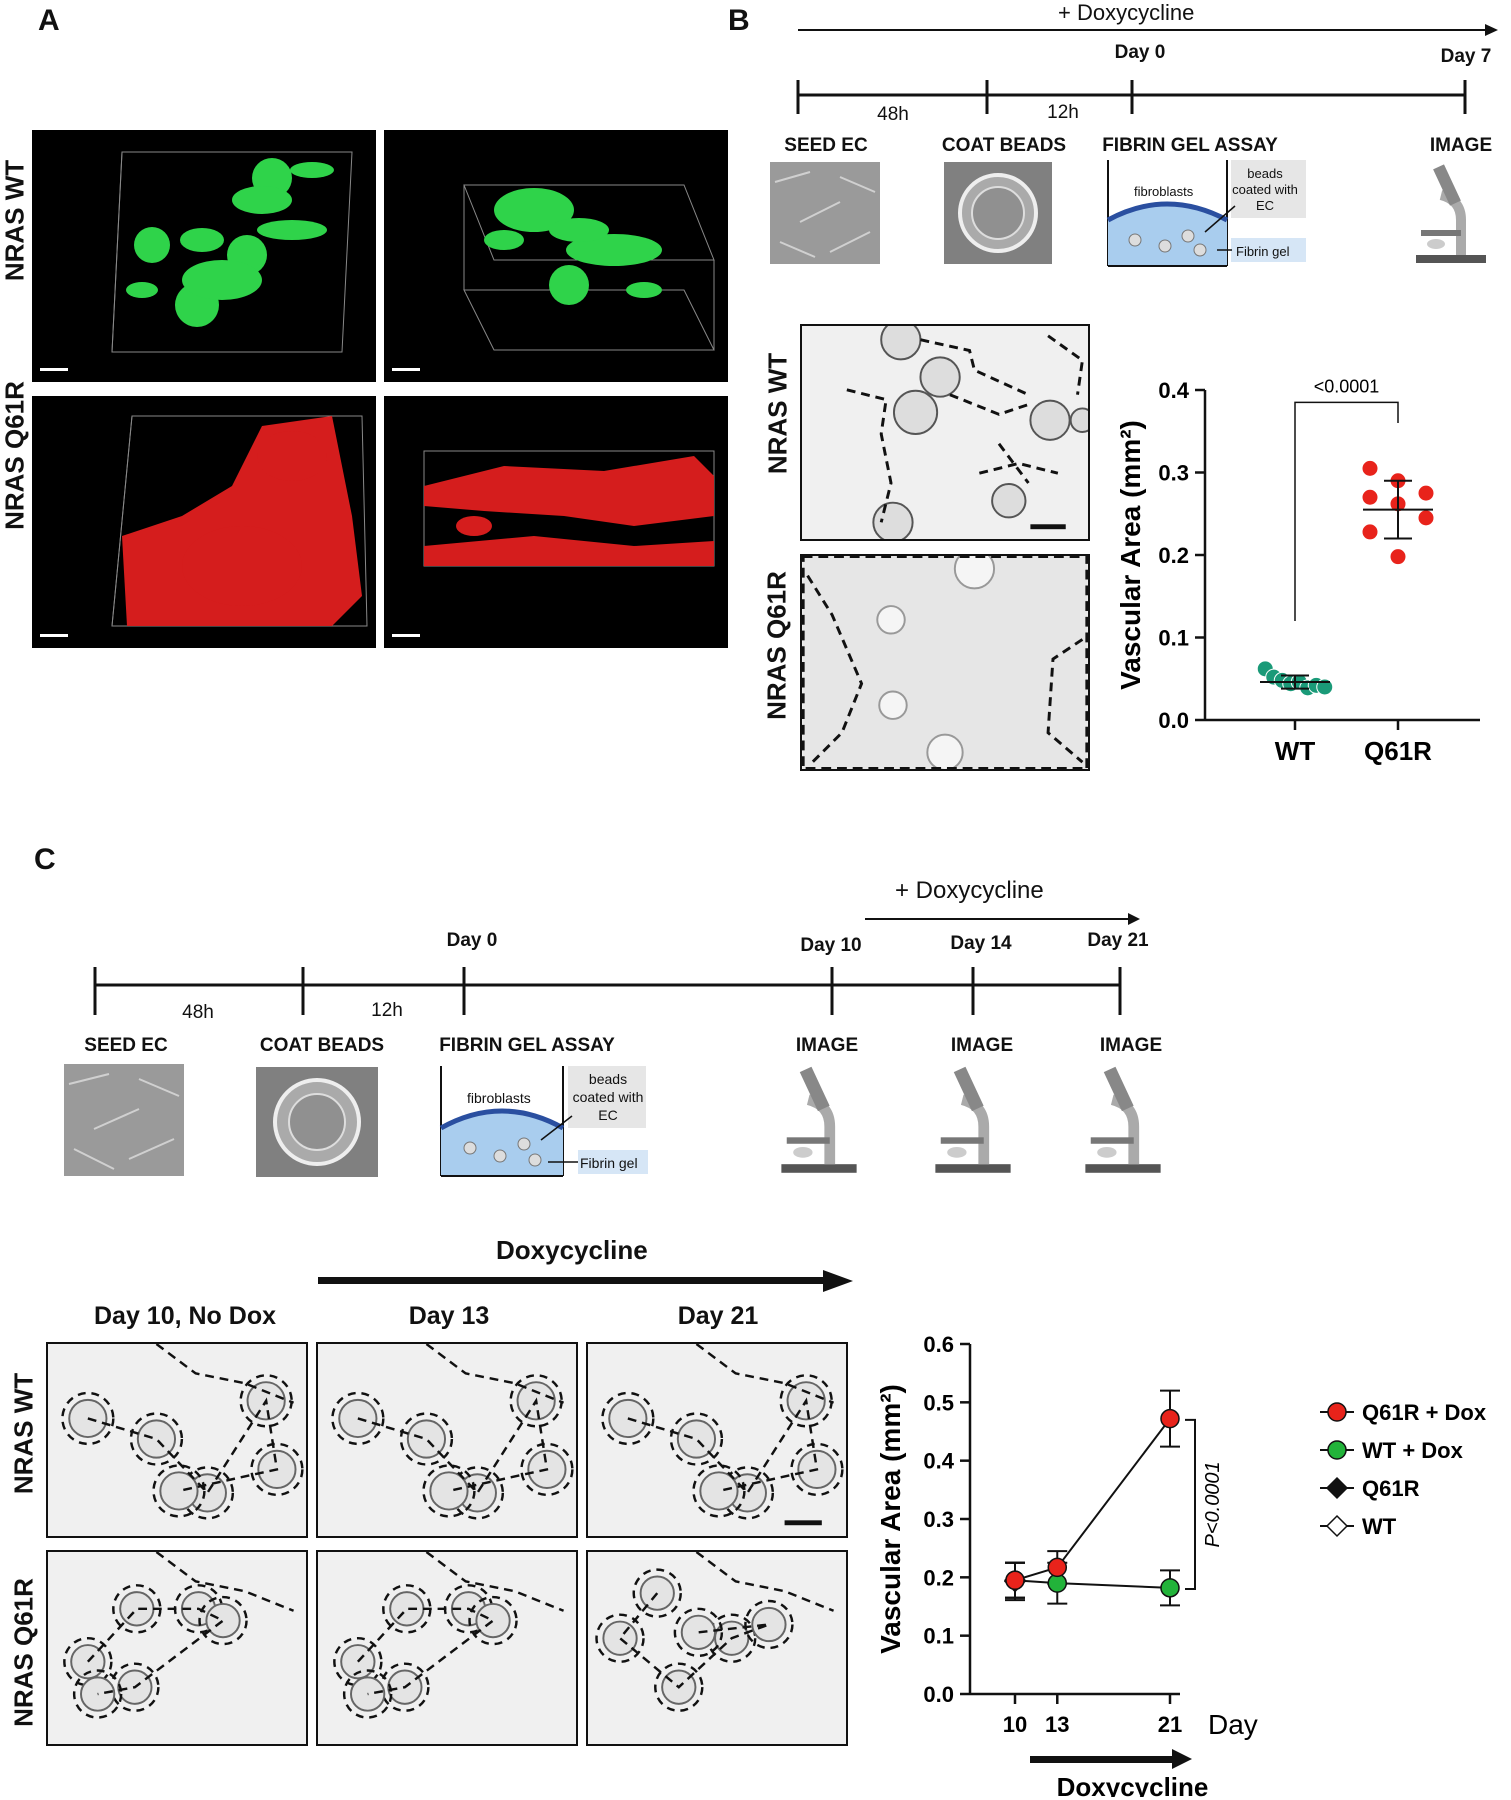 The image size is (1511, 1800). What do you see at coordinates (981, 943) in the screenshot?
I see `panel-c-day14: Day 14` at bounding box center [981, 943].